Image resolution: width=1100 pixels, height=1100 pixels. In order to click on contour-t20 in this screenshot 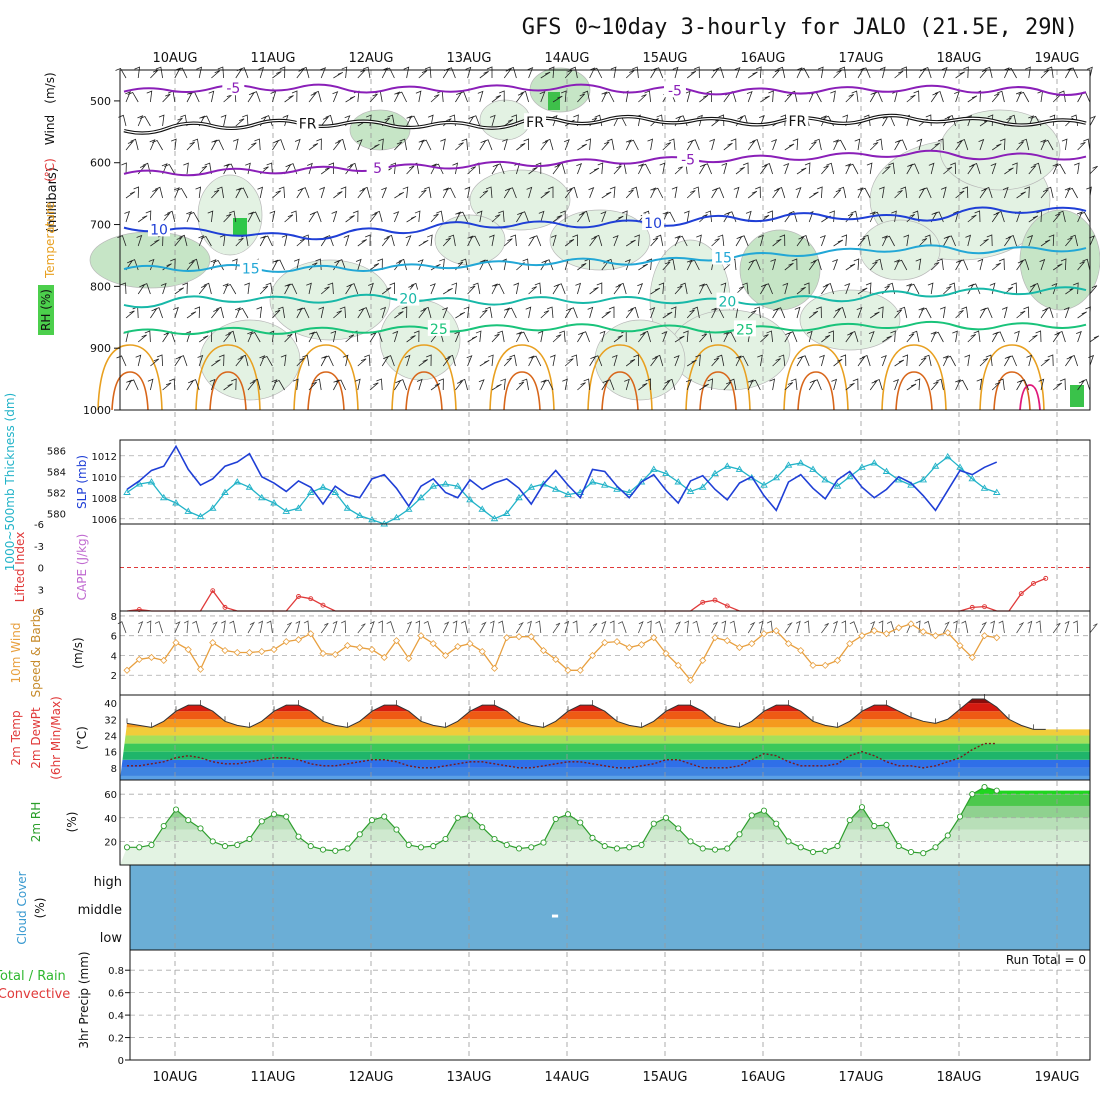, I will do `click(605, 297)`.